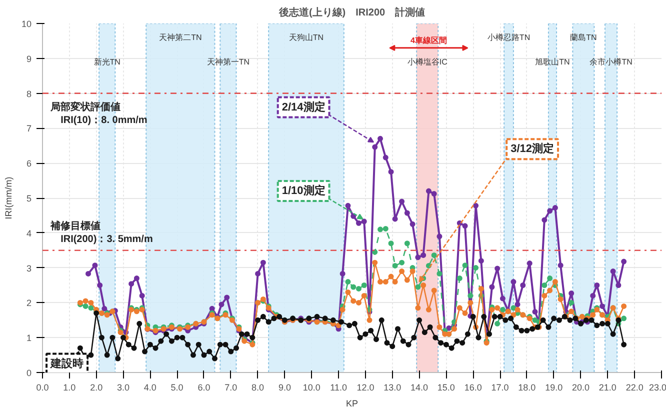  What do you see at coordinates (352, 403) in the screenshot?
I see `x-axis-title: KP` at bounding box center [352, 403].